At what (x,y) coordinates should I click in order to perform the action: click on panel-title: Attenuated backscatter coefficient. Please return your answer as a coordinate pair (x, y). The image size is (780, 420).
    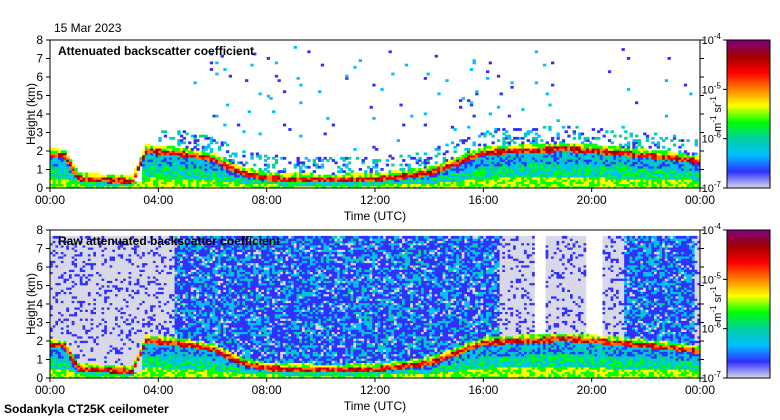
    Looking at the image, I should click on (156, 51).